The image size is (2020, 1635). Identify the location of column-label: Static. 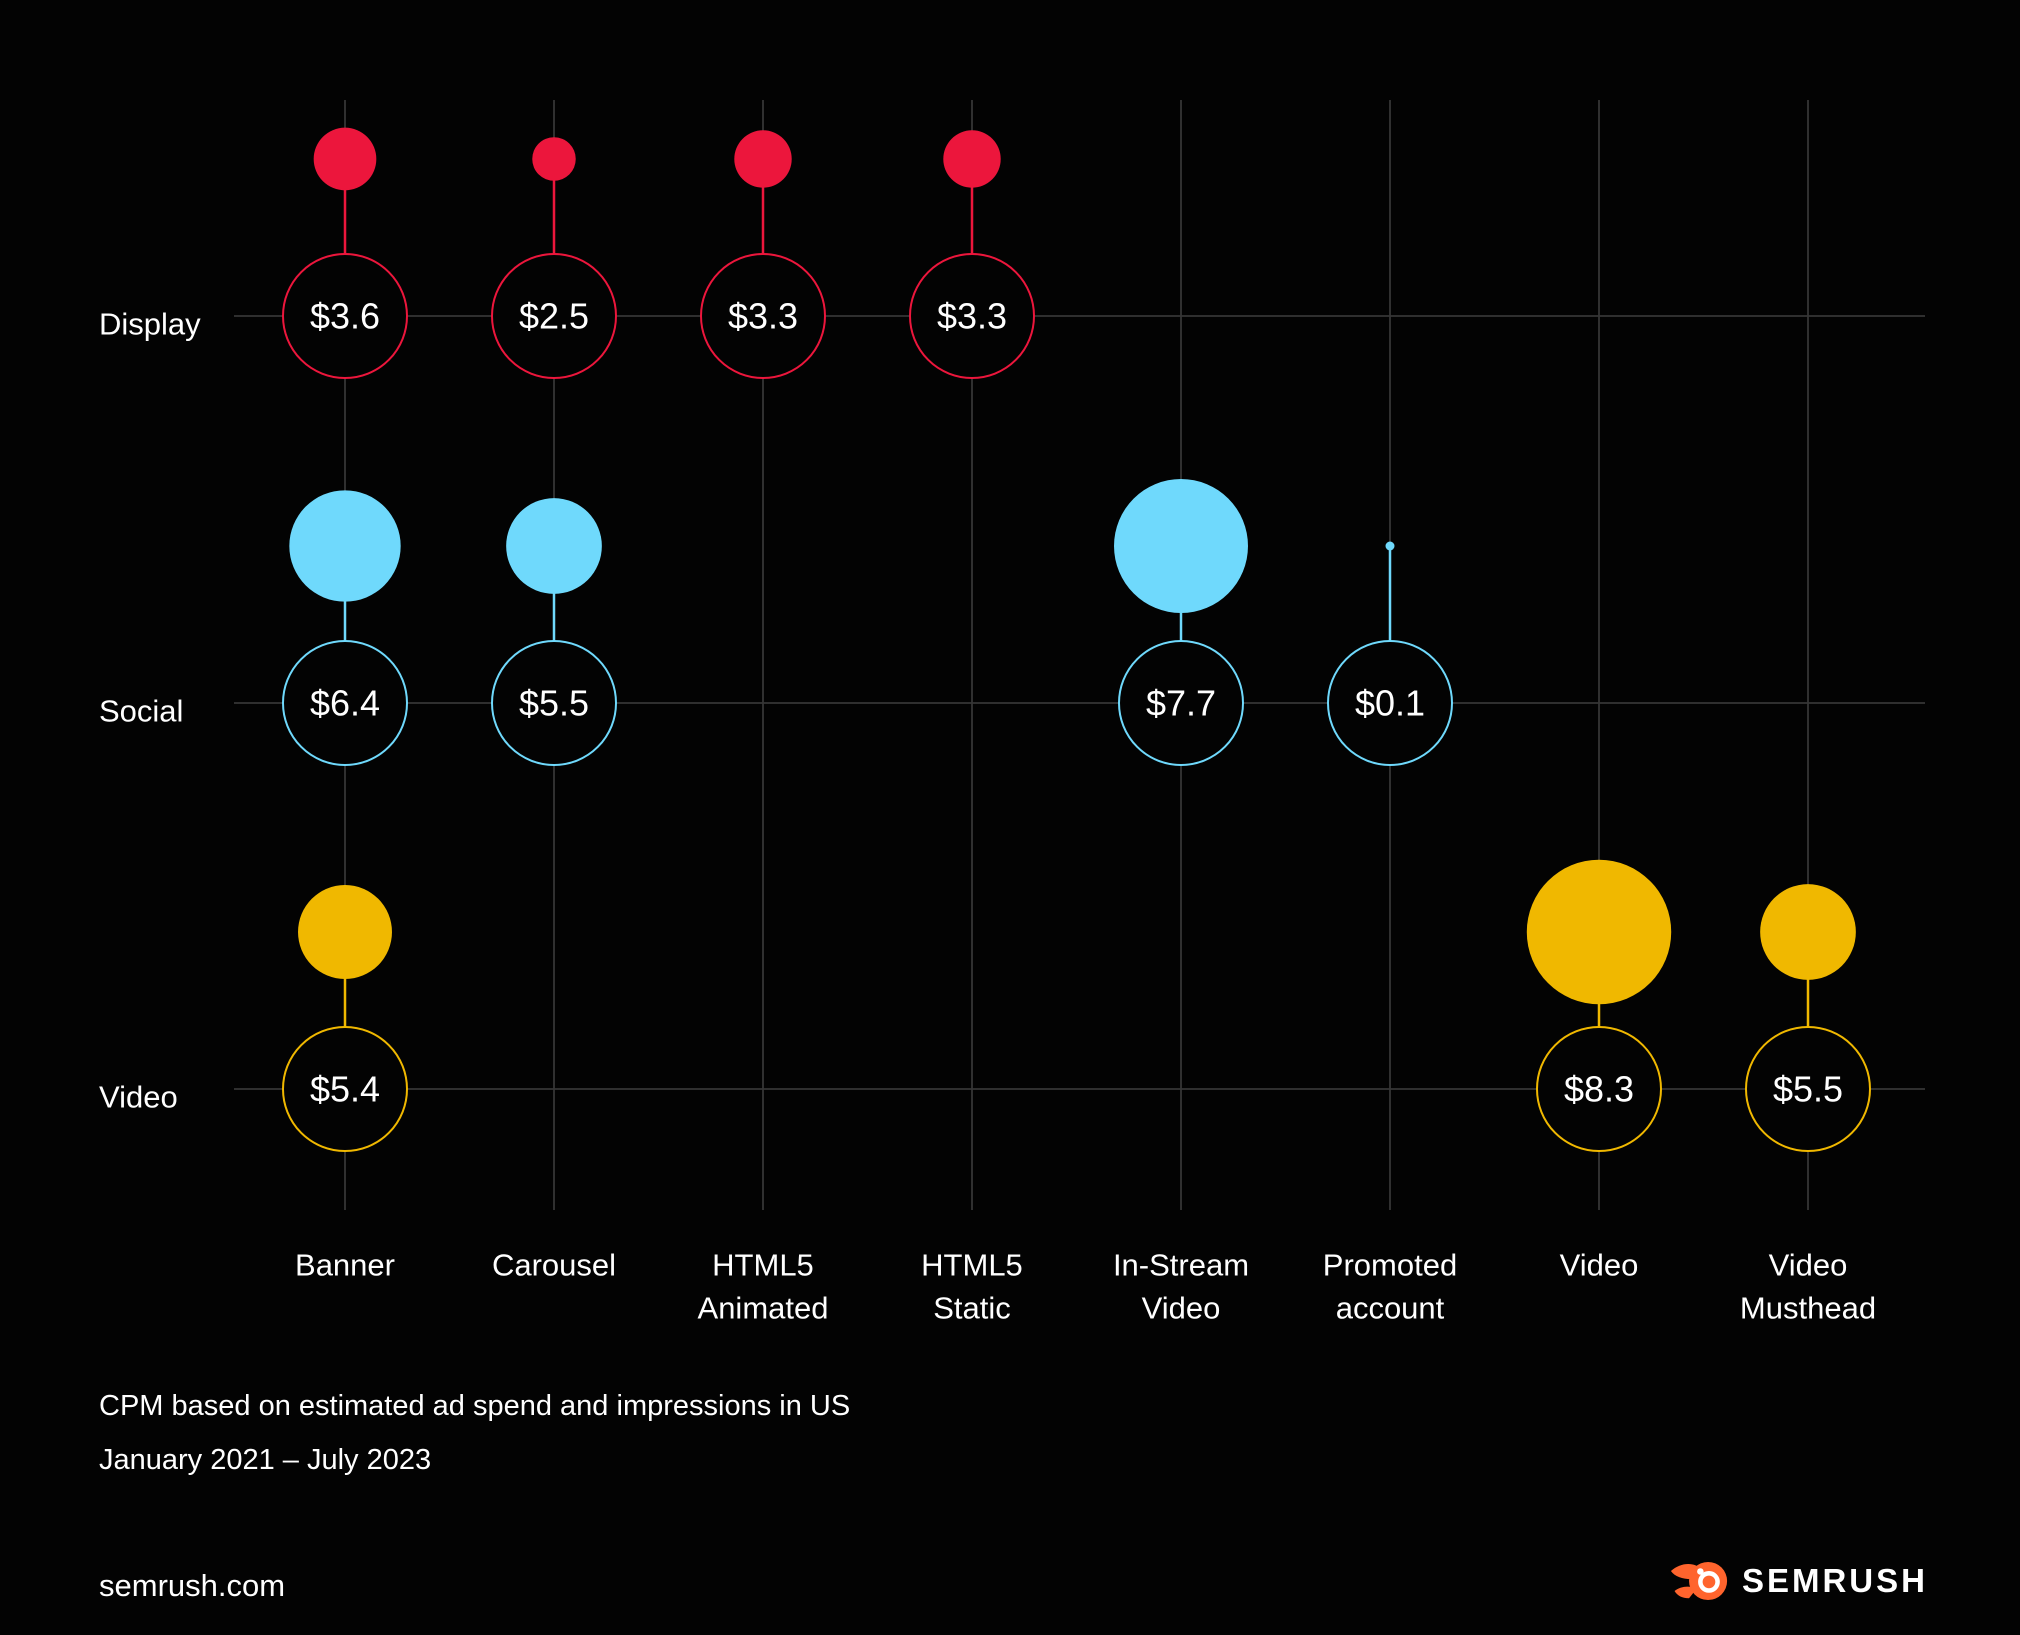
(972, 1308).